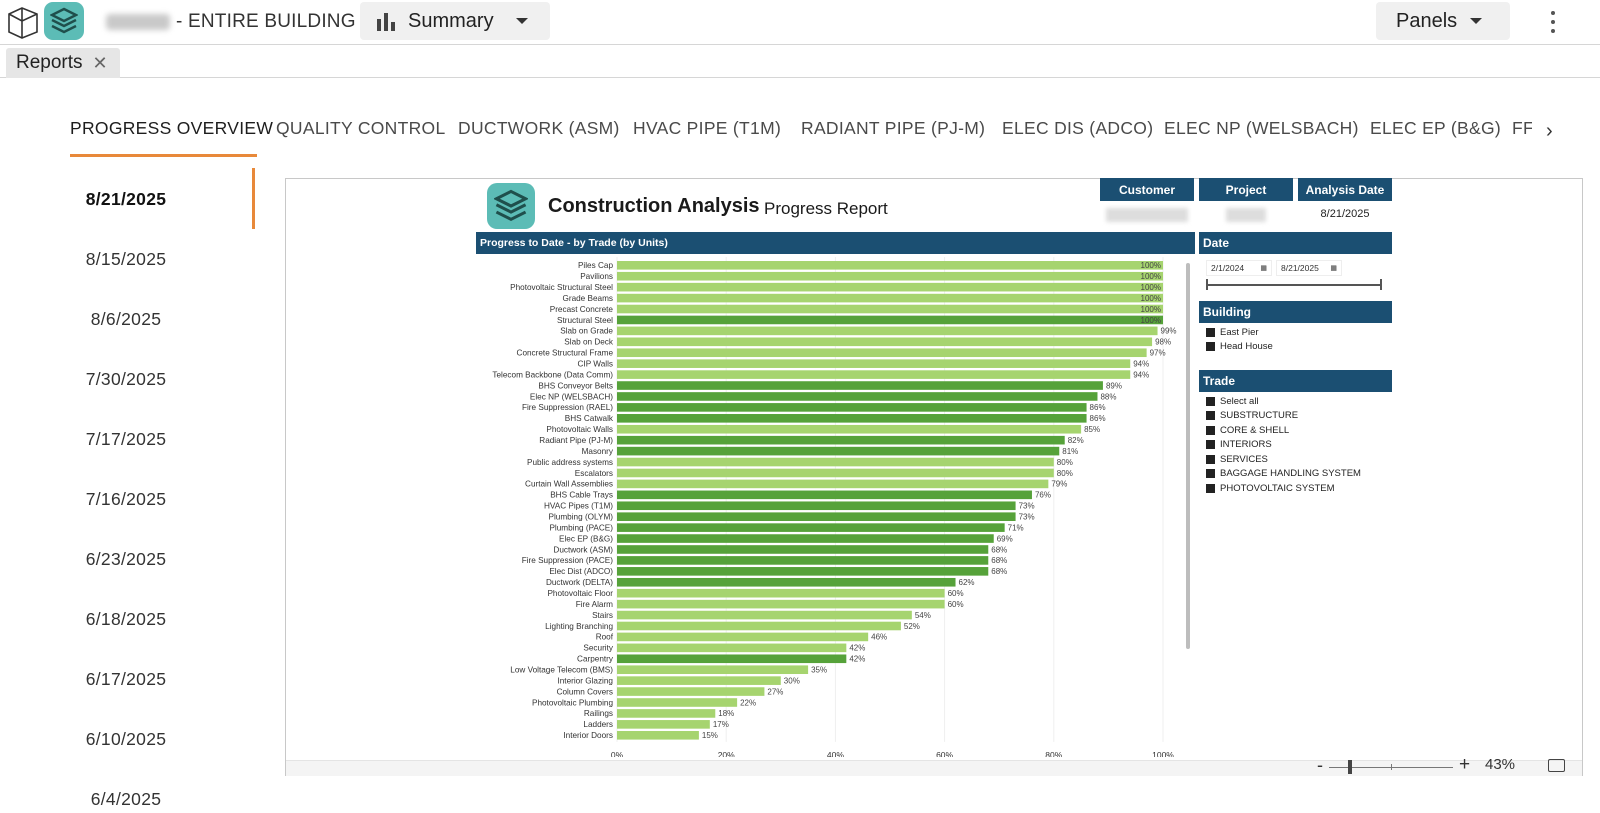 The width and height of the screenshot is (1600, 813). Describe the element at coordinates (1320, 765) in the screenshot. I see `zoom-out-button: -` at that location.